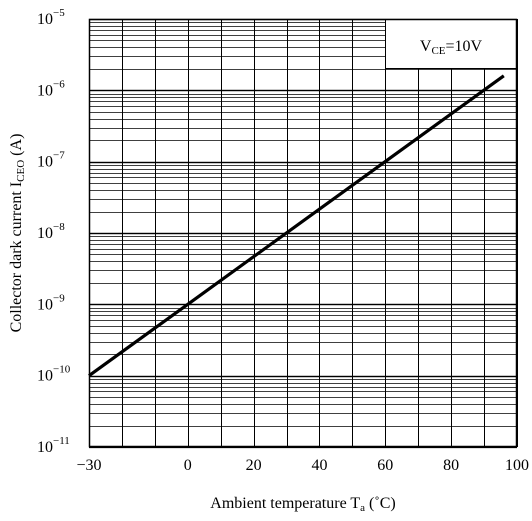 The image size is (532, 521). Describe the element at coordinates (54, 374) in the screenshot. I see `y-tick-label: 10⁻¹⁰` at that location.